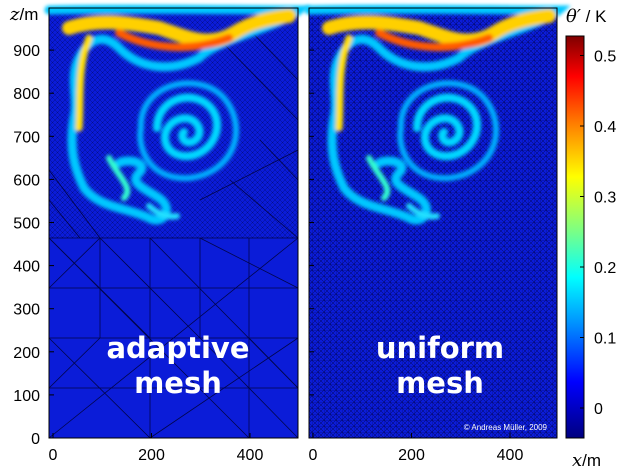  I want to click on y-tick-label: 0, so click(35, 439).